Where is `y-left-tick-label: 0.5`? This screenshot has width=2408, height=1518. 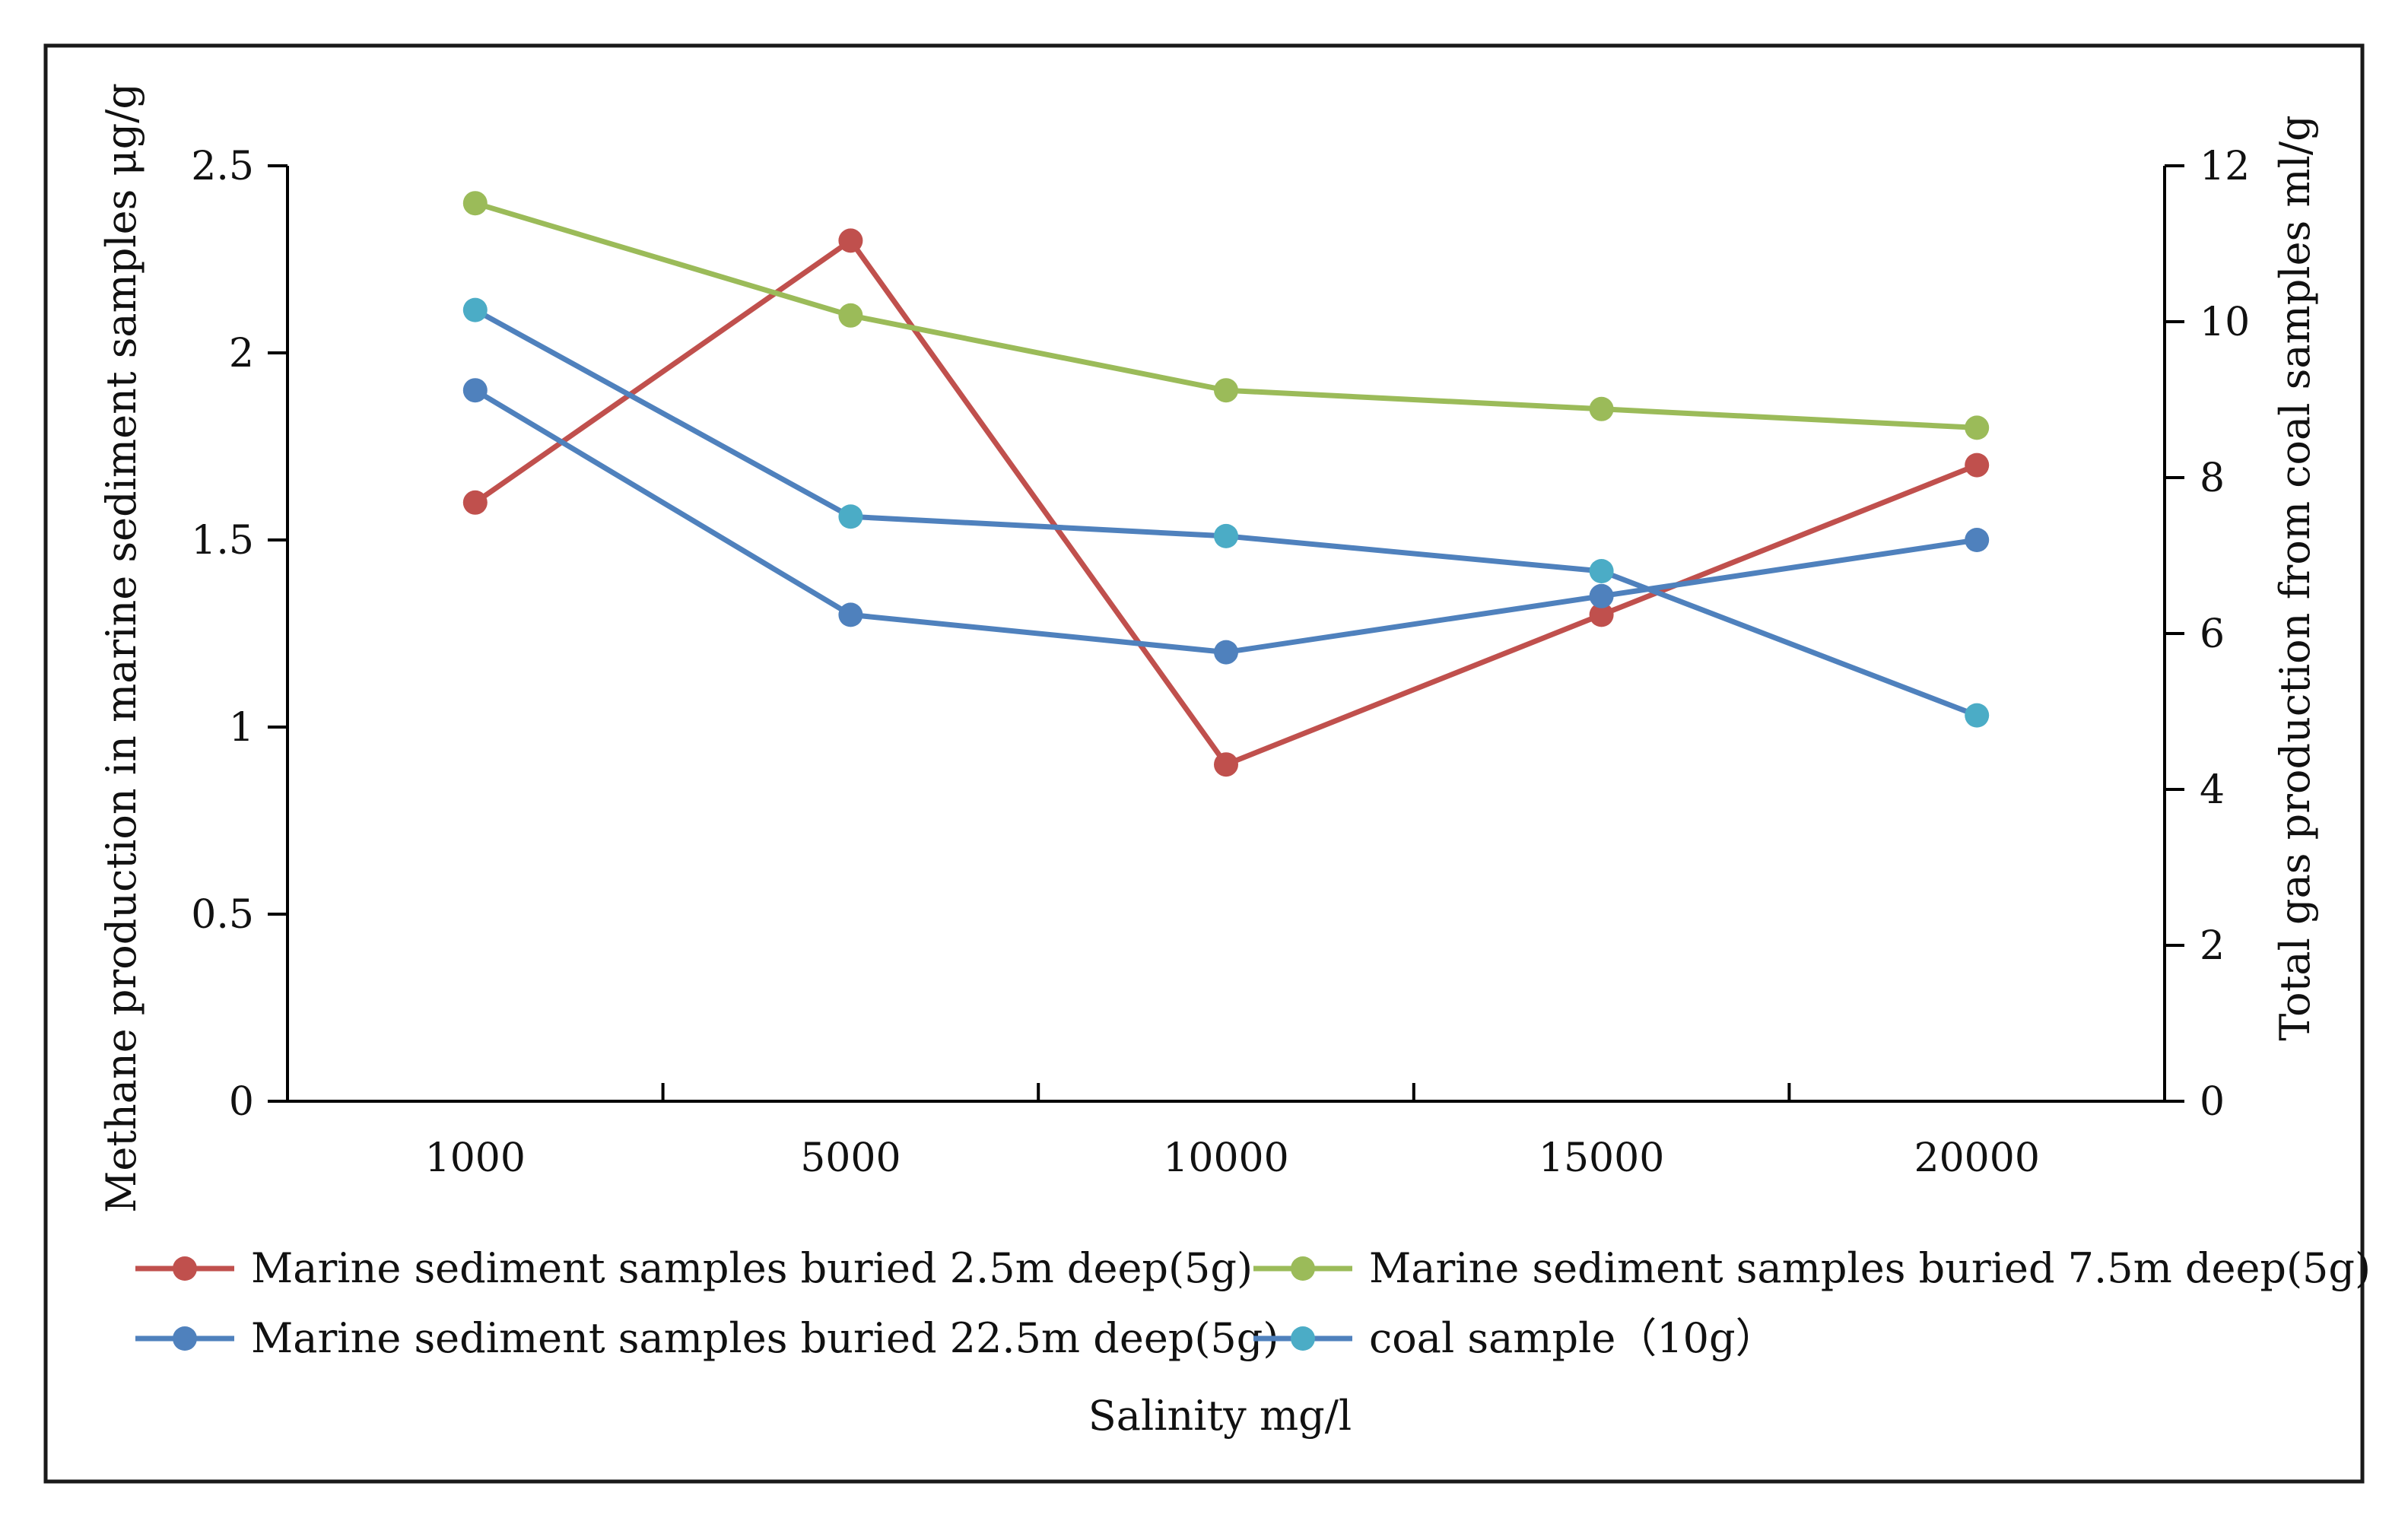
y-left-tick-label: 0.5 is located at coordinates (222, 915).